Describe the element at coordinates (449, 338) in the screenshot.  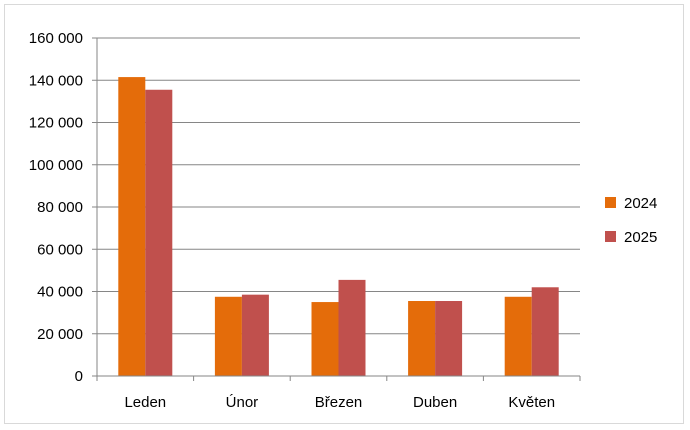
I see `bar-2025-Duben` at that location.